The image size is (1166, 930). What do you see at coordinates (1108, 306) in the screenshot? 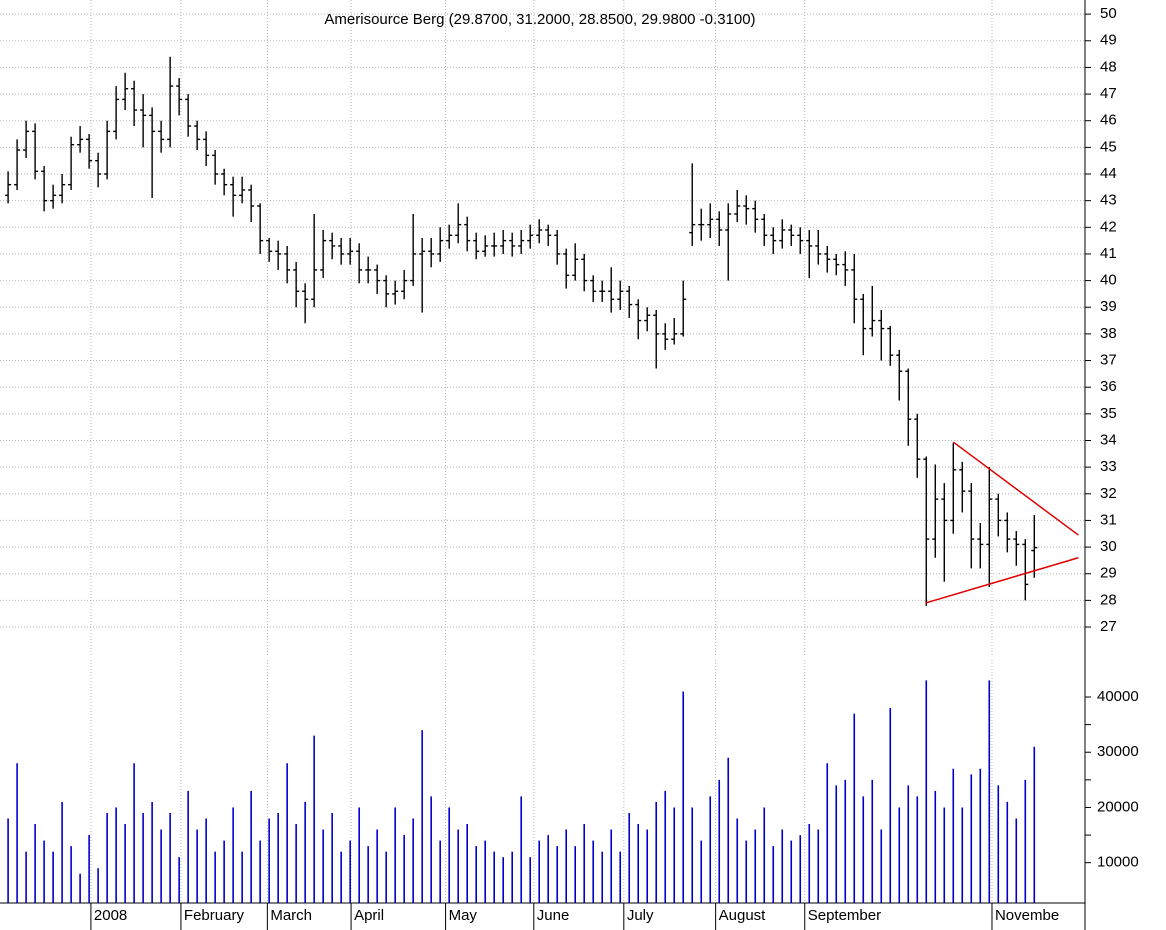
I see `y-tick-label: 39` at bounding box center [1108, 306].